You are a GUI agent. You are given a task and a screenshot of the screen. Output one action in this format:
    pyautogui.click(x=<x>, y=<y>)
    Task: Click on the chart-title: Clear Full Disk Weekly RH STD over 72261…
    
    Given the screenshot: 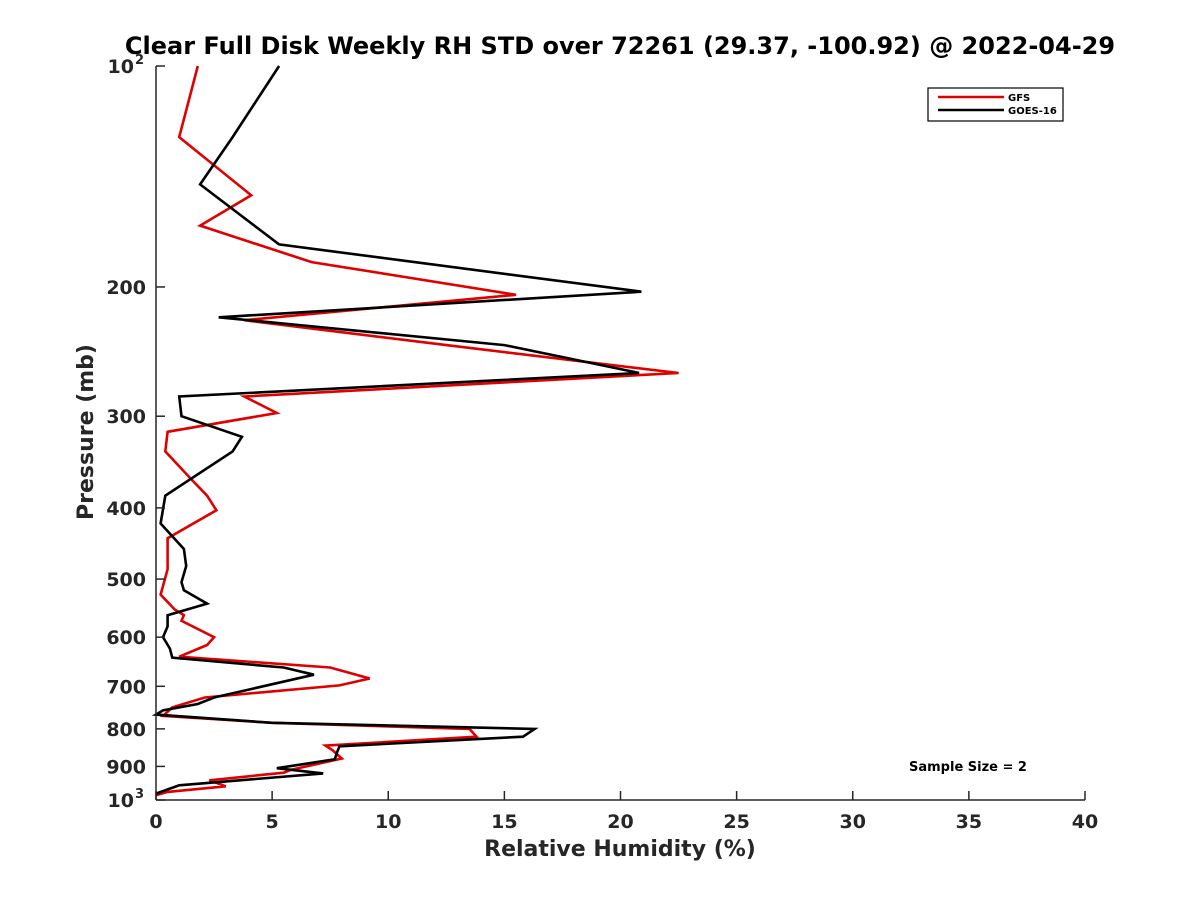 What is the action you would take?
    pyautogui.click(x=620, y=46)
    